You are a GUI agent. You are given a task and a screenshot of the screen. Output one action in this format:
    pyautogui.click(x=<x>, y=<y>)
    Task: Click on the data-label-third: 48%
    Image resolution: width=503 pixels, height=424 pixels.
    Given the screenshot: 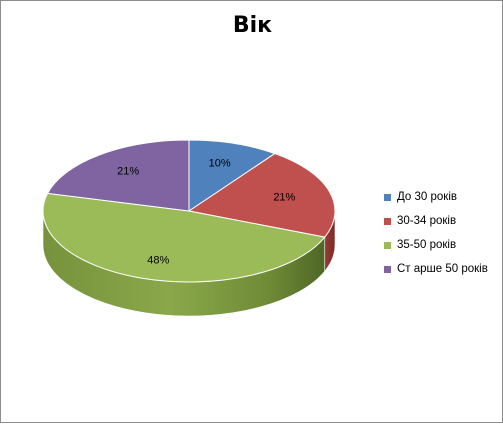 What is the action you would take?
    pyautogui.click(x=158, y=261)
    